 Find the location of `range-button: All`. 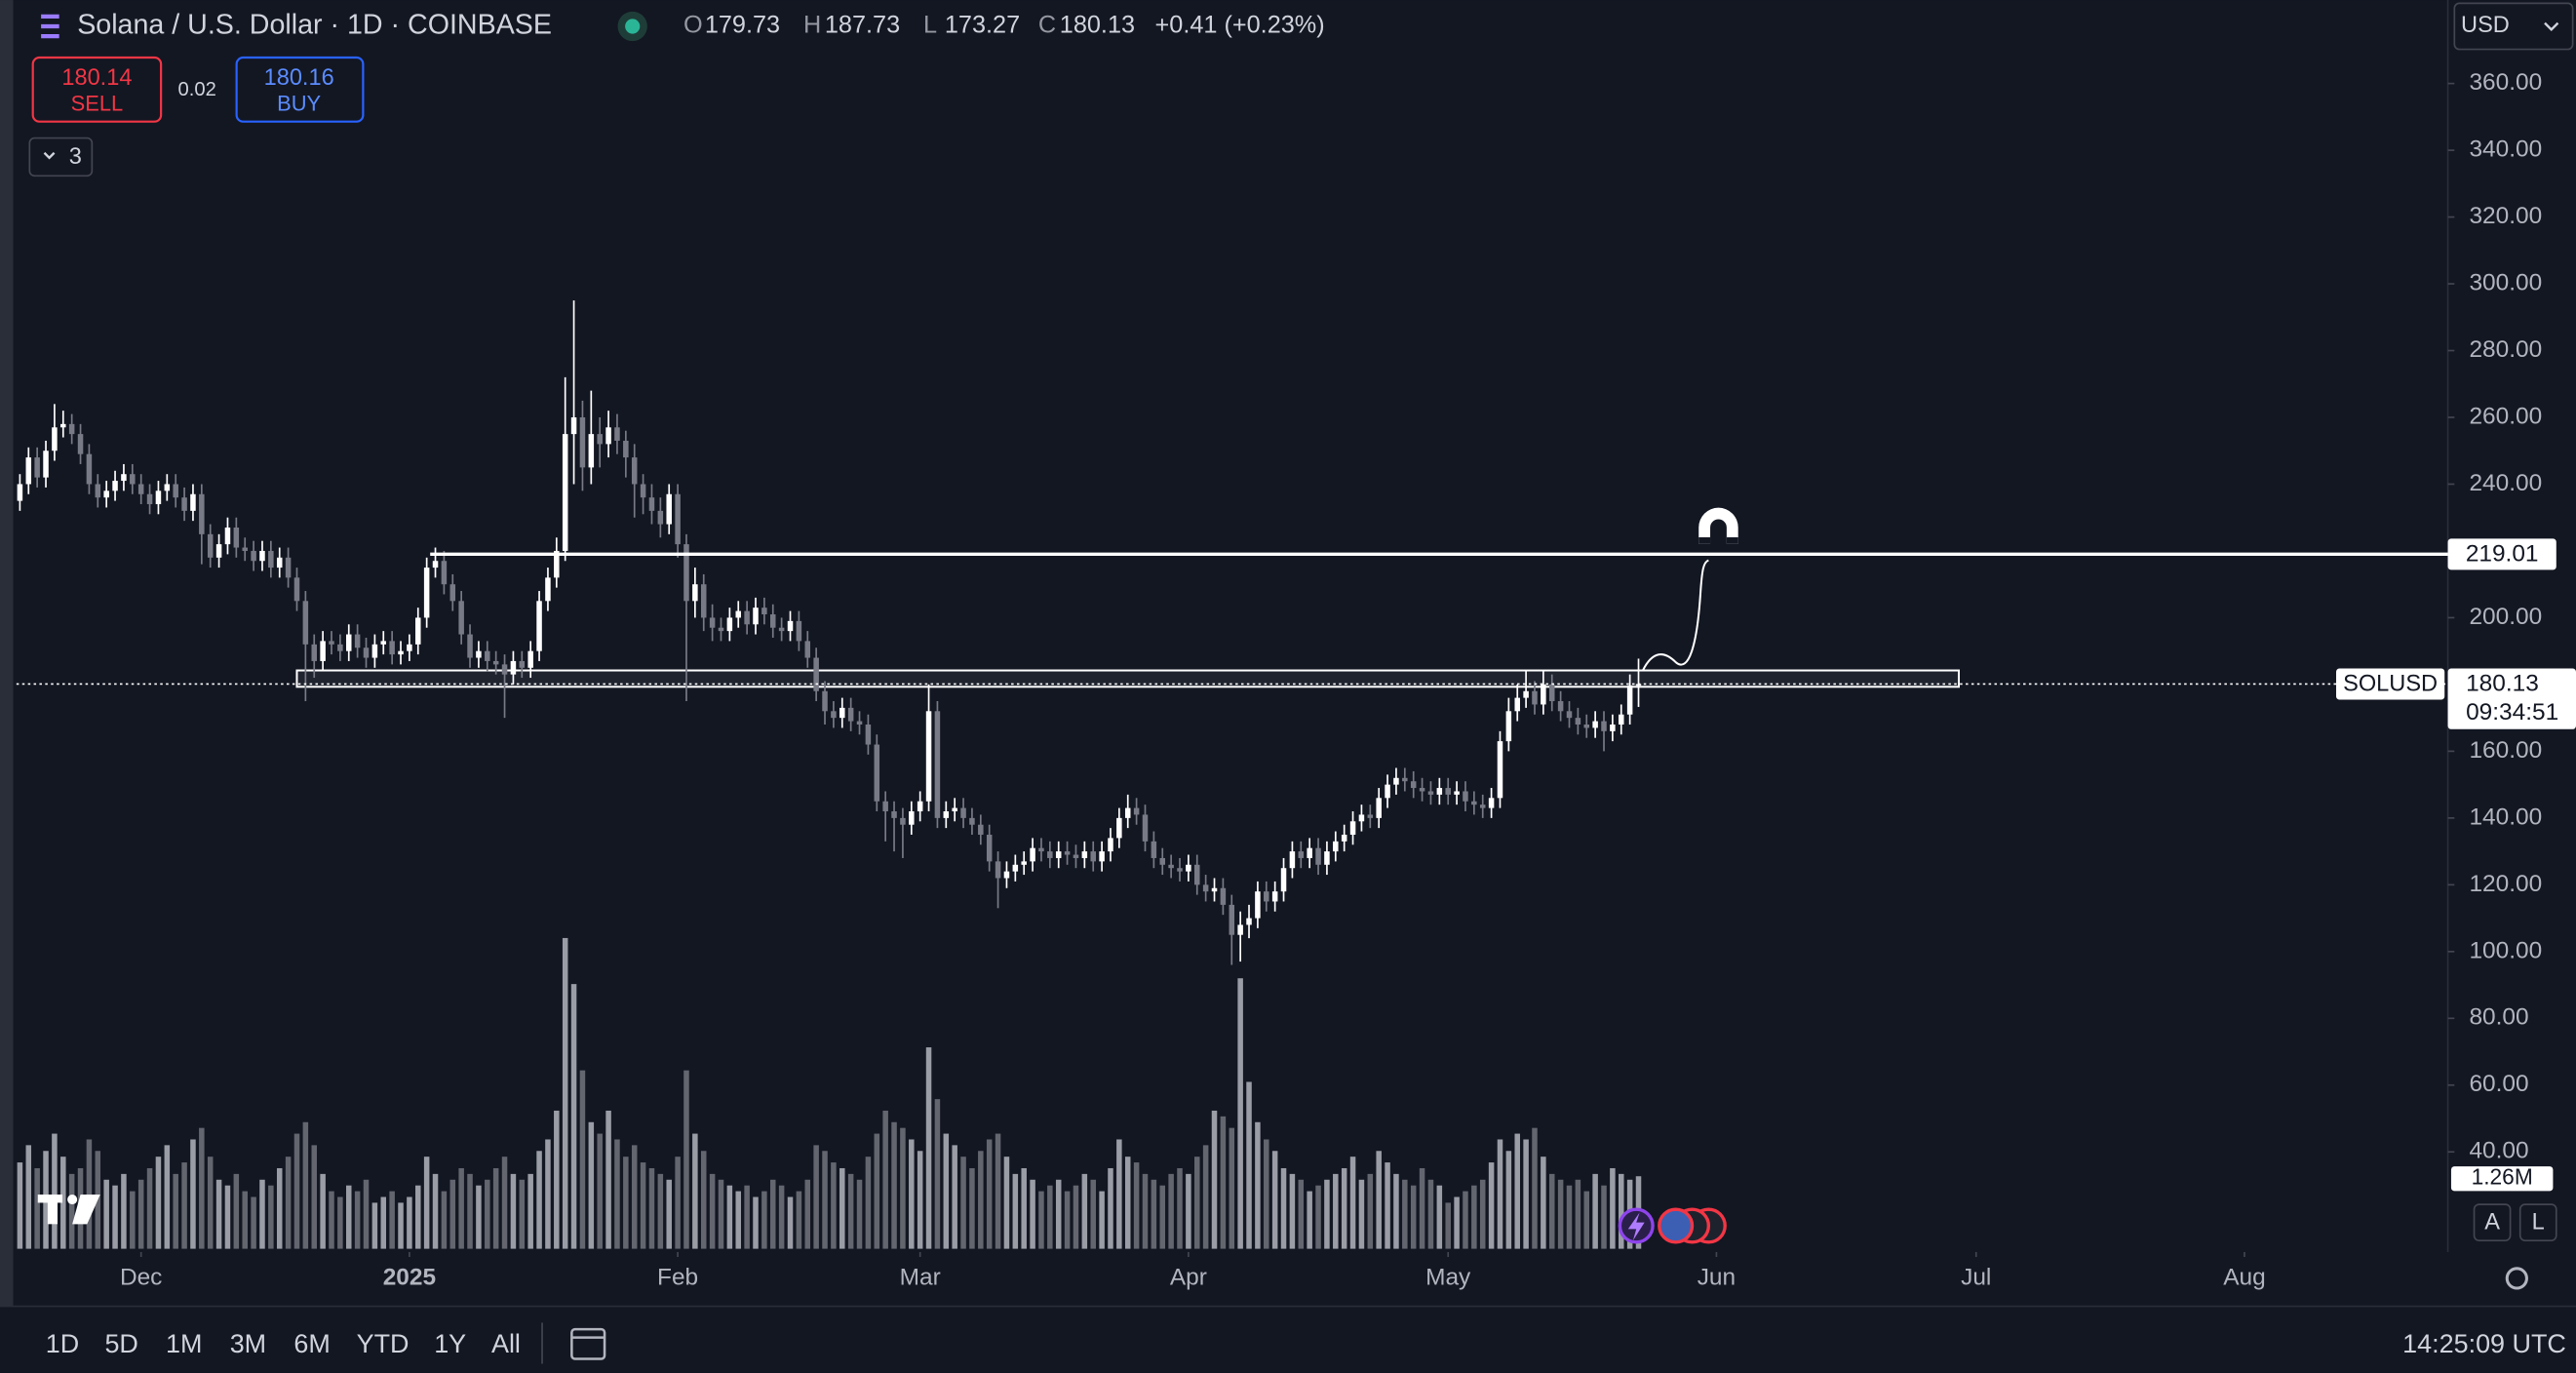

range-button: All is located at coordinates (506, 1343).